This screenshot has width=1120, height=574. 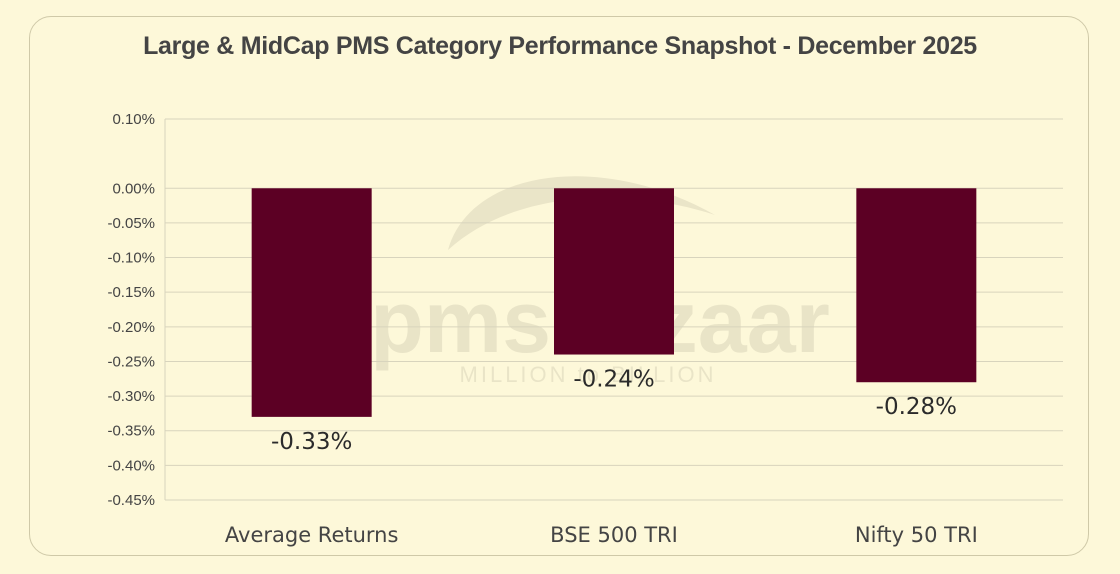 I want to click on x-axis: Average Returns BSE 500 TRI Nifty 50 TRI, so click(x=601, y=535).